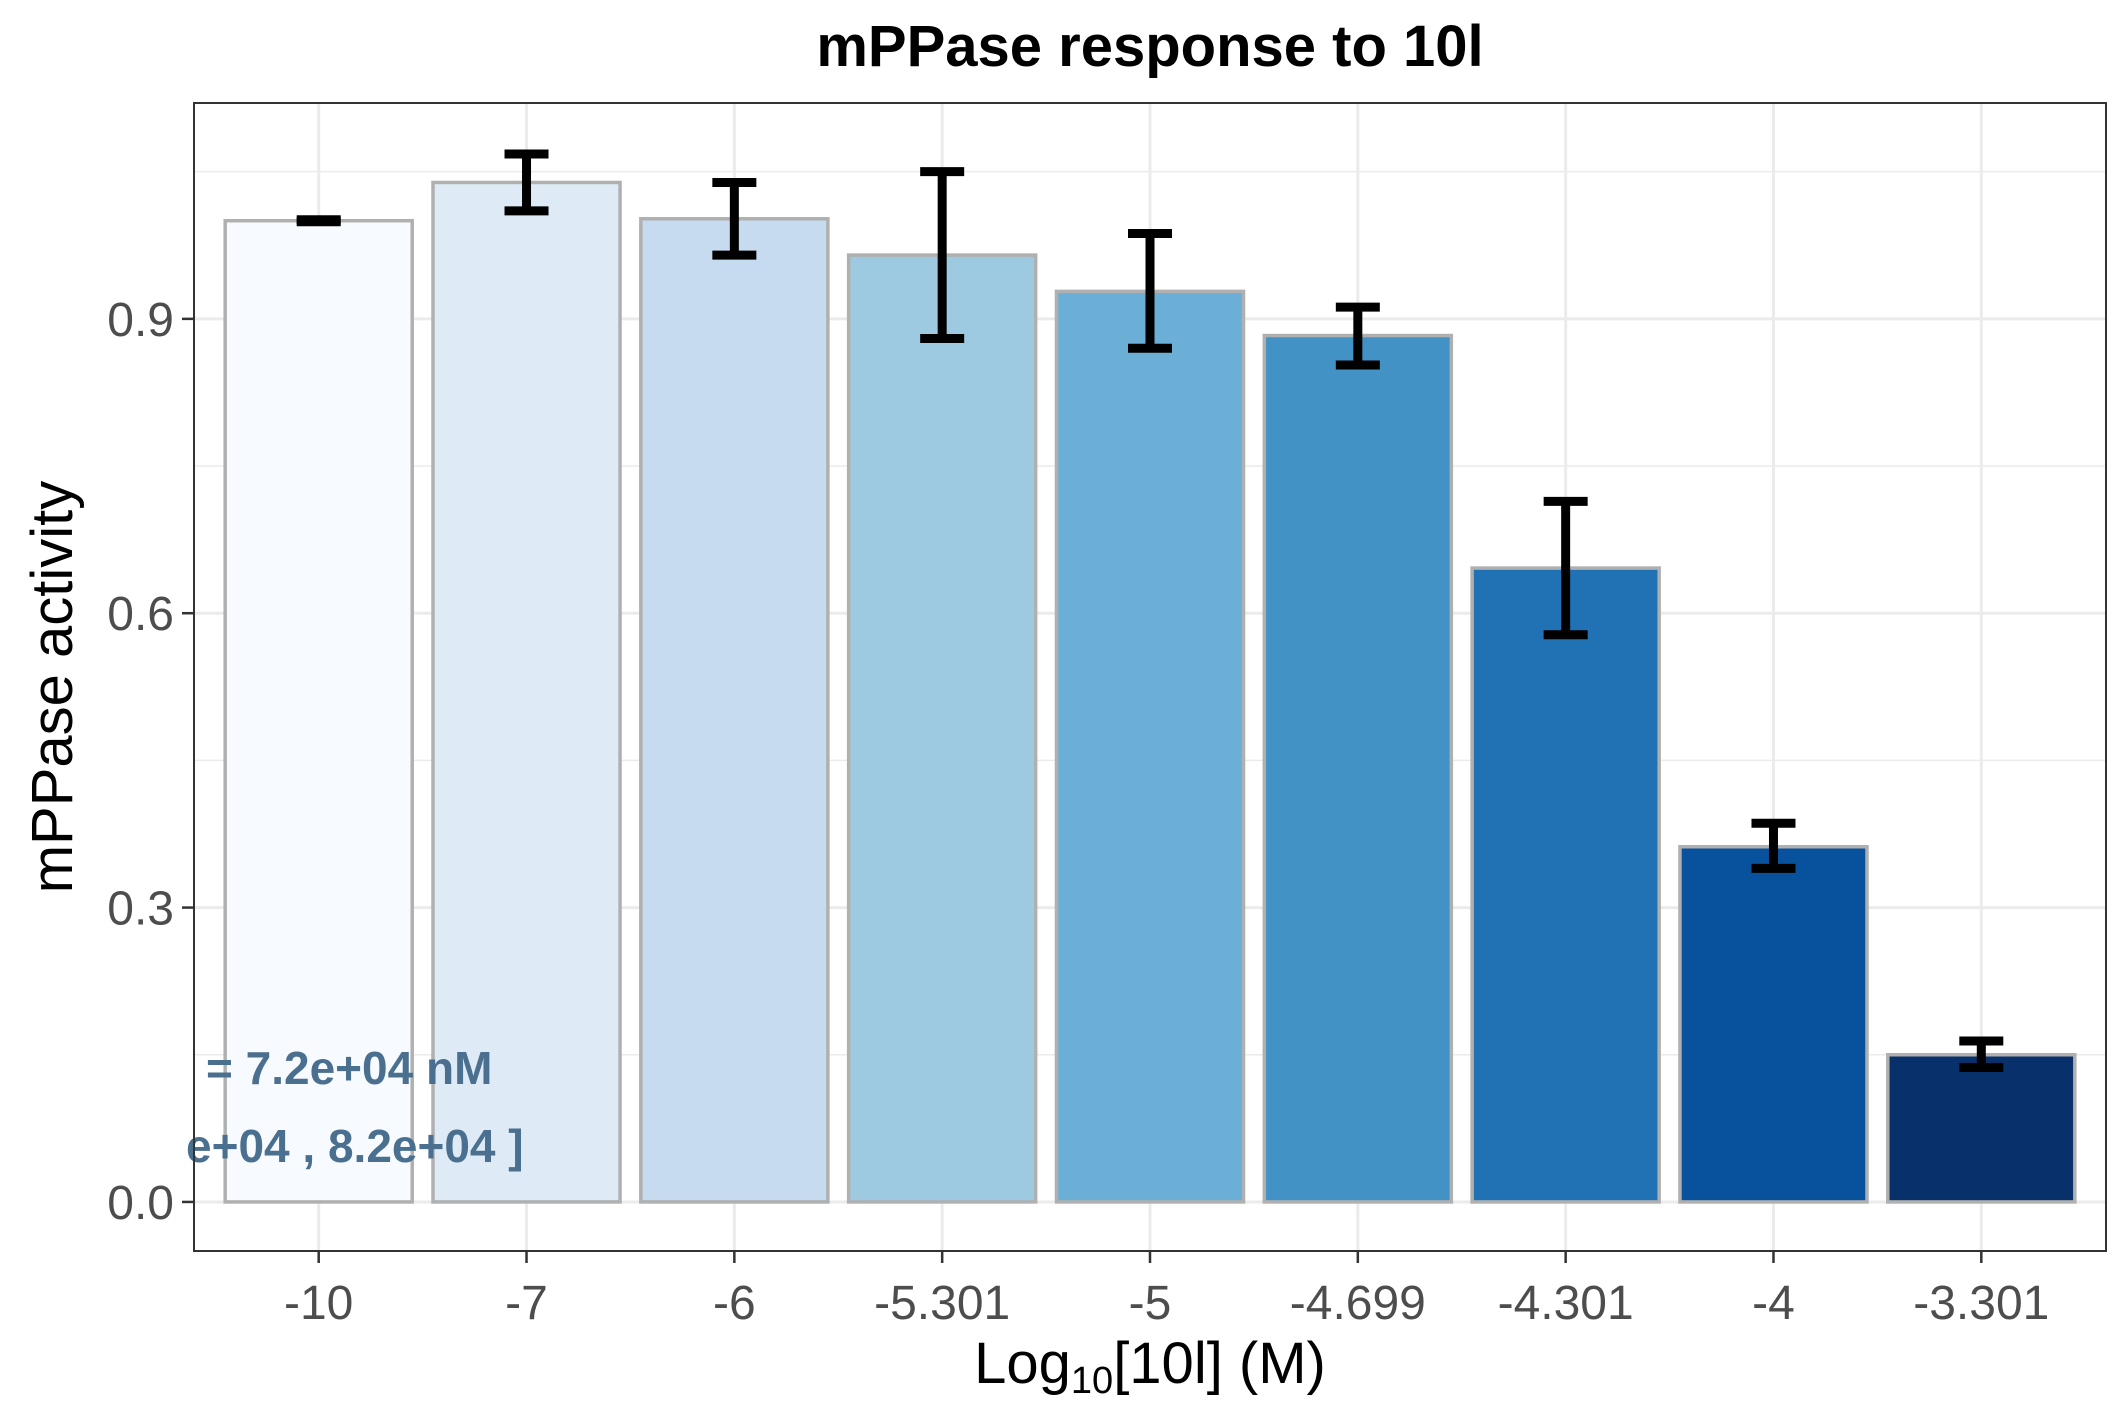 The image size is (2121, 1425). What do you see at coordinates (1566, 1303) in the screenshot?
I see `x-tick-label: -4.301` at bounding box center [1566, 1303].